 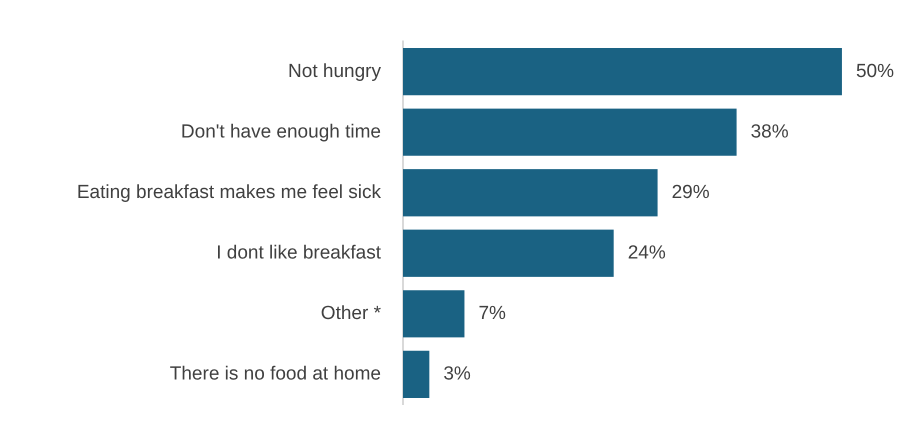 I want to click on data-label: 24%, so click(x=647, y=253).